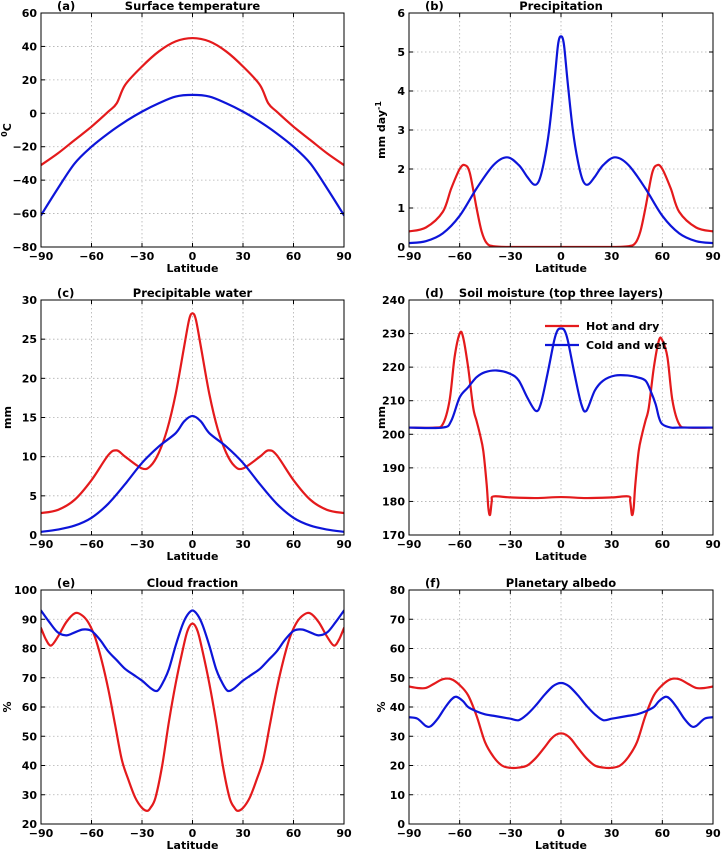 Image resolution: width=723 pixels, height=850 pixels. What do you see at coordinates (24, 214) in the screenshot?
I see `y-tick-label: −60` at bounding box center [24, 214].